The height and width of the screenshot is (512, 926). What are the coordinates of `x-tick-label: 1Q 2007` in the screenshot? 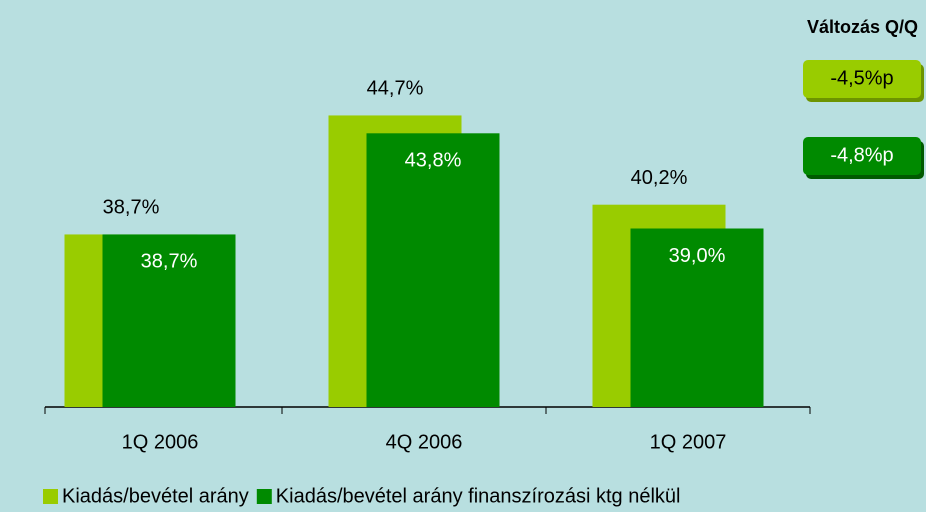 It's located at (688, 442).